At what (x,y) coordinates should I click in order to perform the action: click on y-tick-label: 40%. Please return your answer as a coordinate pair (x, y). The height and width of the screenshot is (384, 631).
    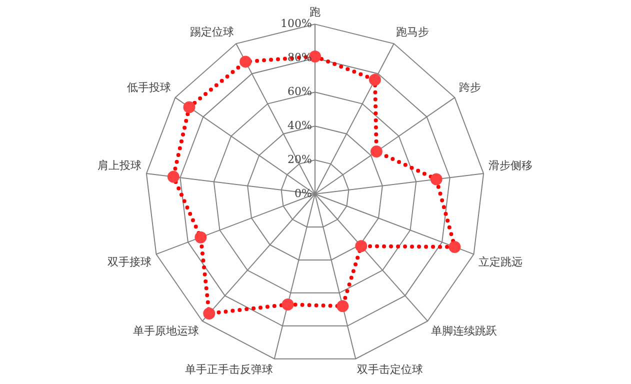
    Looking at the image, I should click on (300, 125).